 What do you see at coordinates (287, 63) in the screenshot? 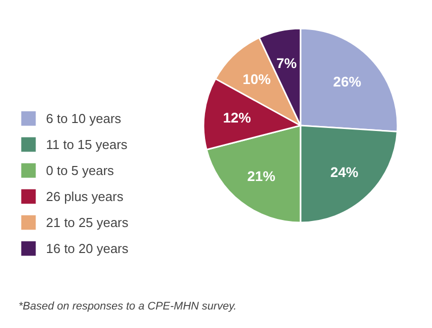
I see `data-label: 7%` at bounding box center [287, 63].